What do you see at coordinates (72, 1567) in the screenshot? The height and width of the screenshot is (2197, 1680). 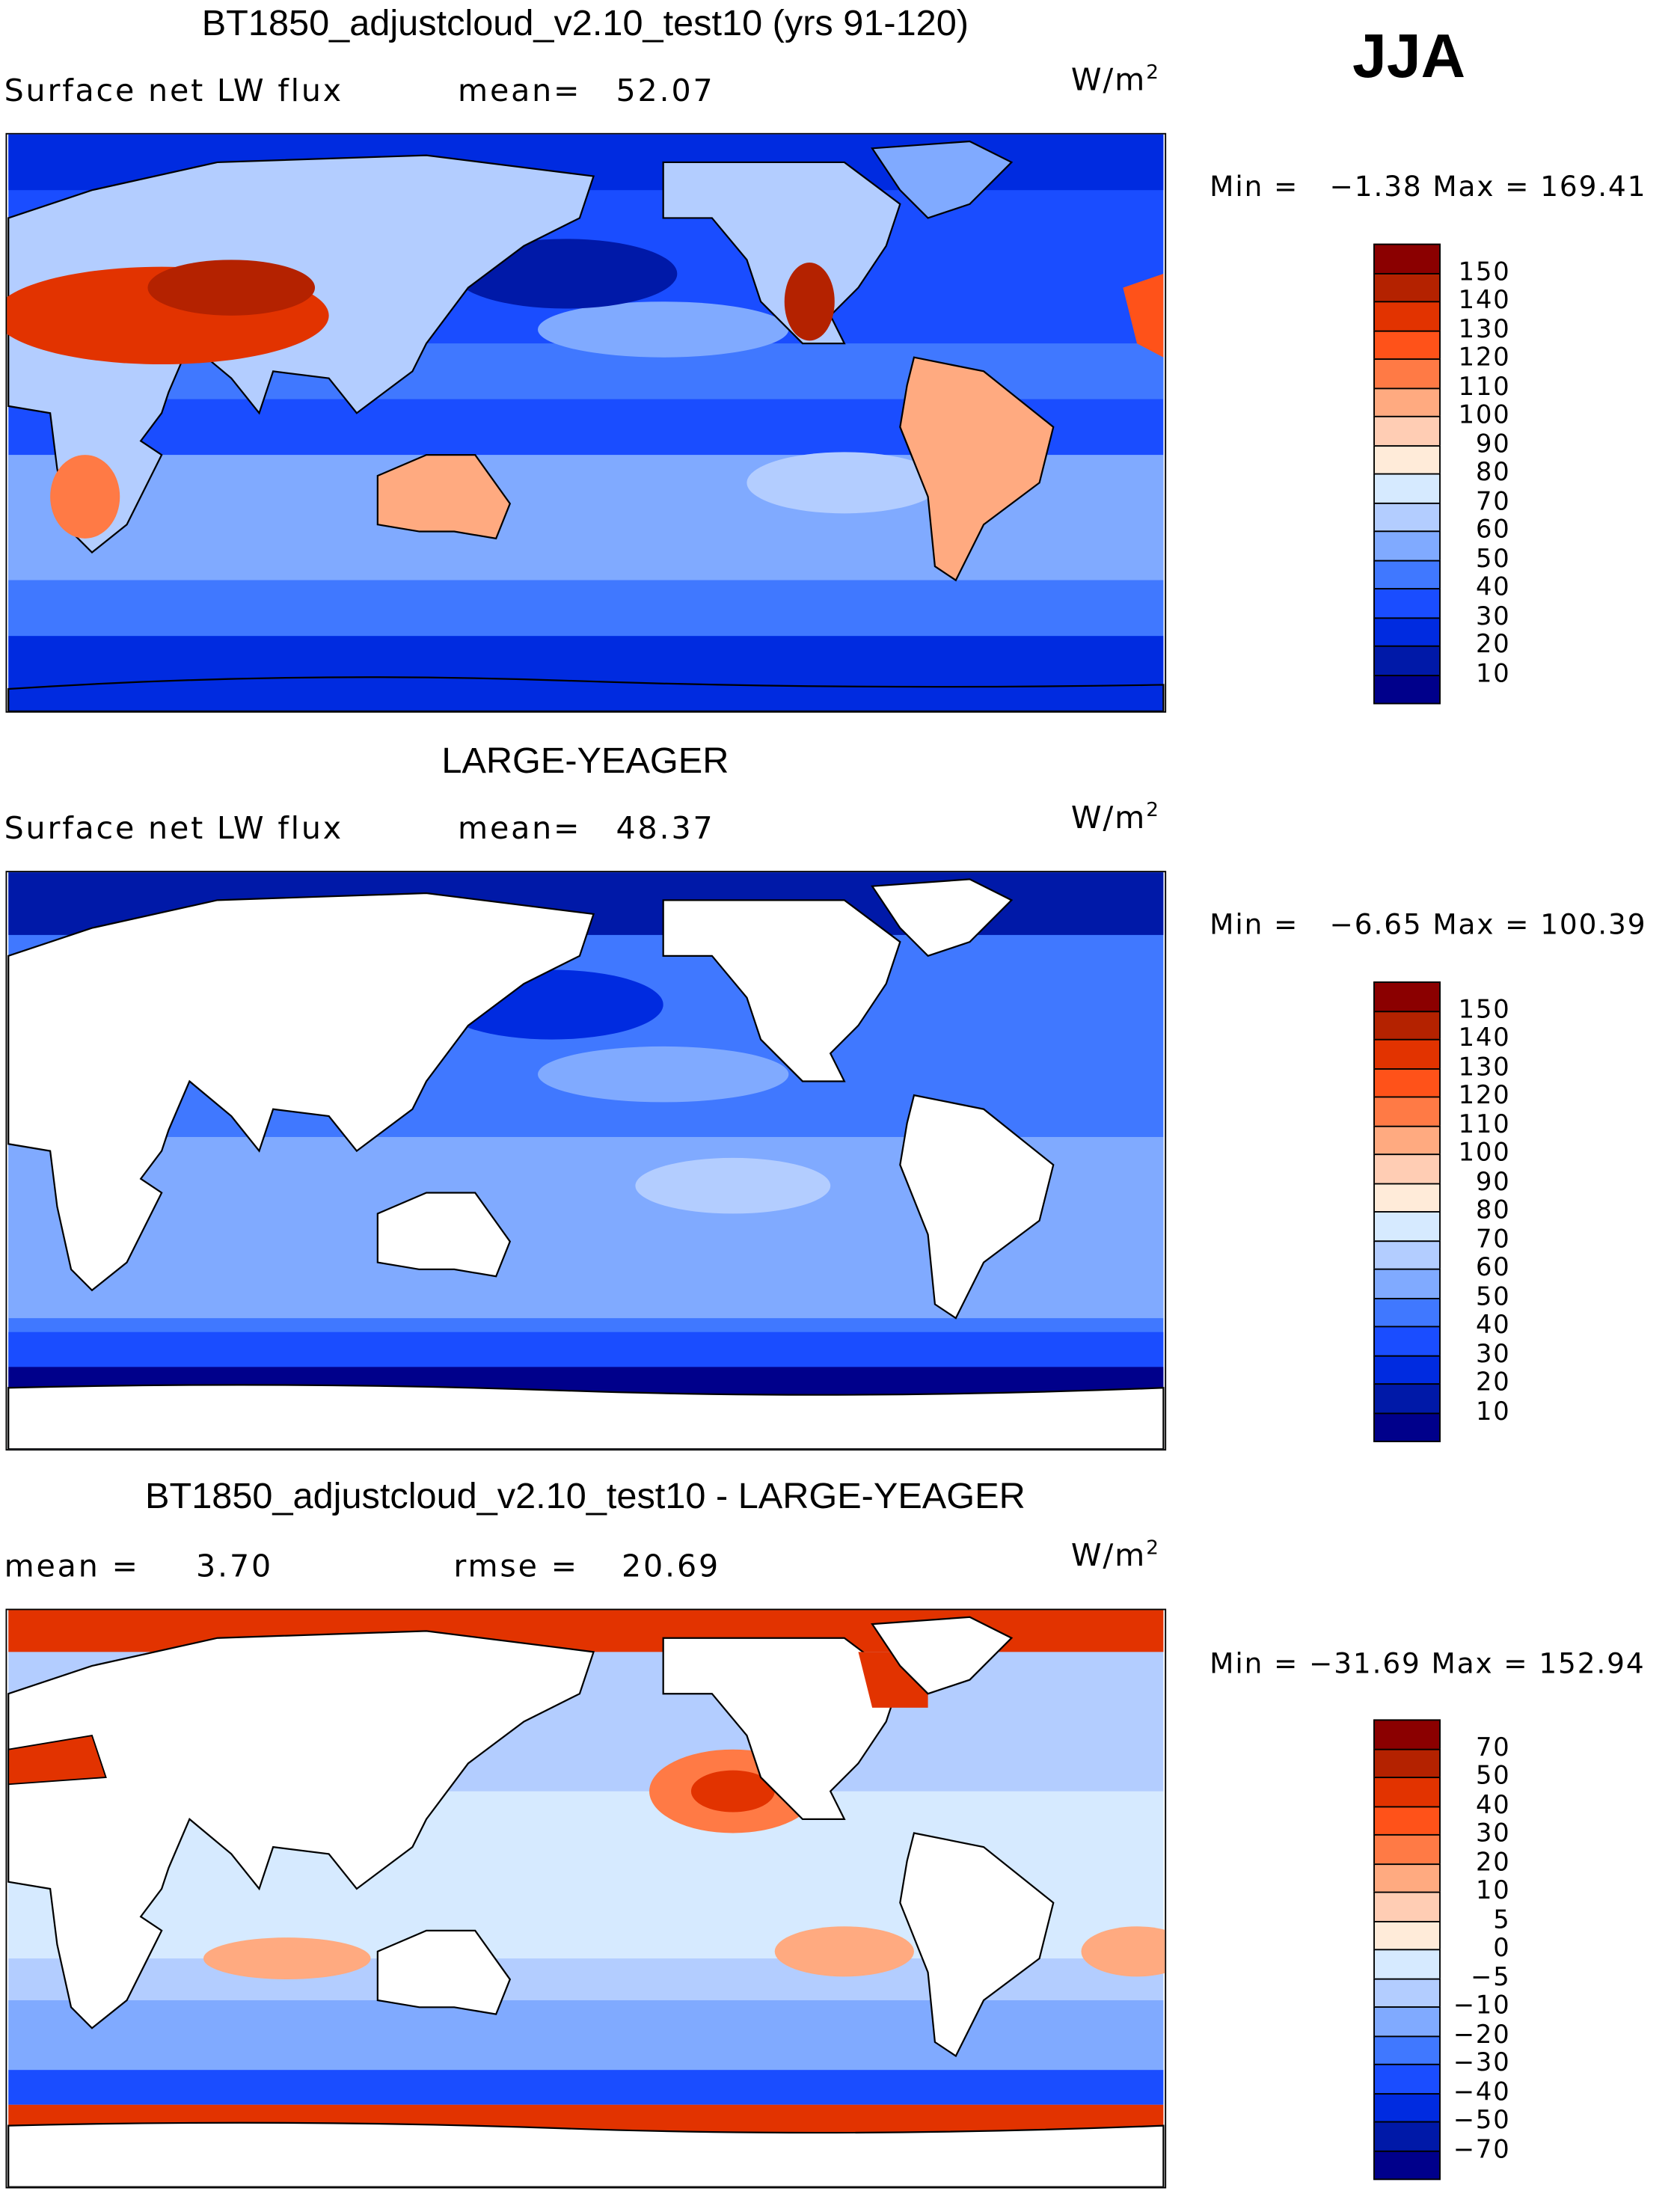 I see `panel3-mean-label: mean =` at bounding box center [72, 1567].